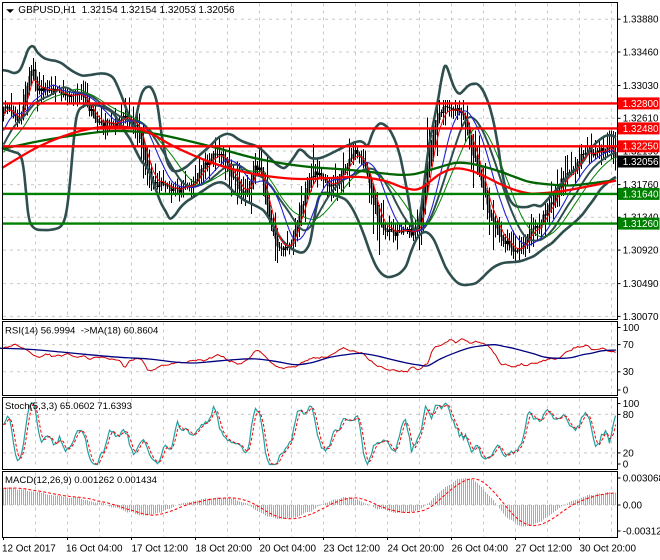  I want to click on svg-text: 0.00, so click(633, 505).